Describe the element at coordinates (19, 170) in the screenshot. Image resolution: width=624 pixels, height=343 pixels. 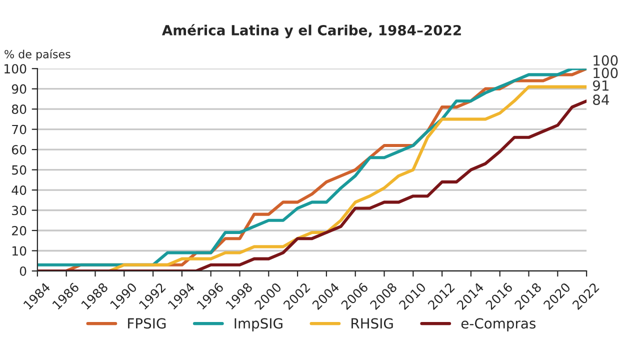
I see `y-tick-label: 50` at that location.